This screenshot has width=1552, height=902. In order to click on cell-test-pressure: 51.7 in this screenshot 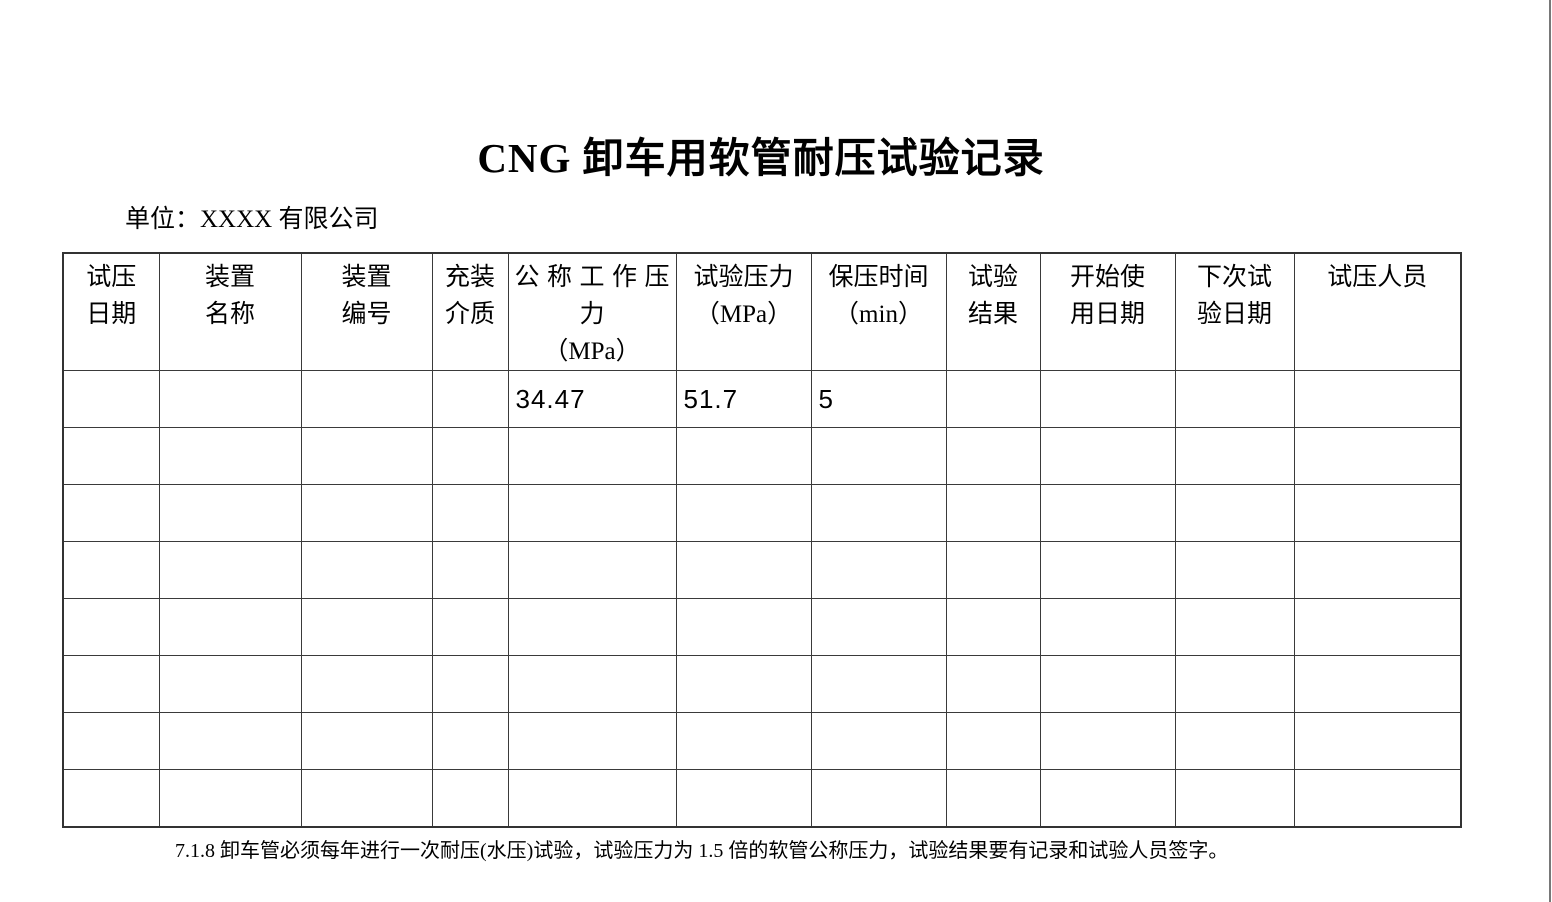, I will do `click(743, 399)`.